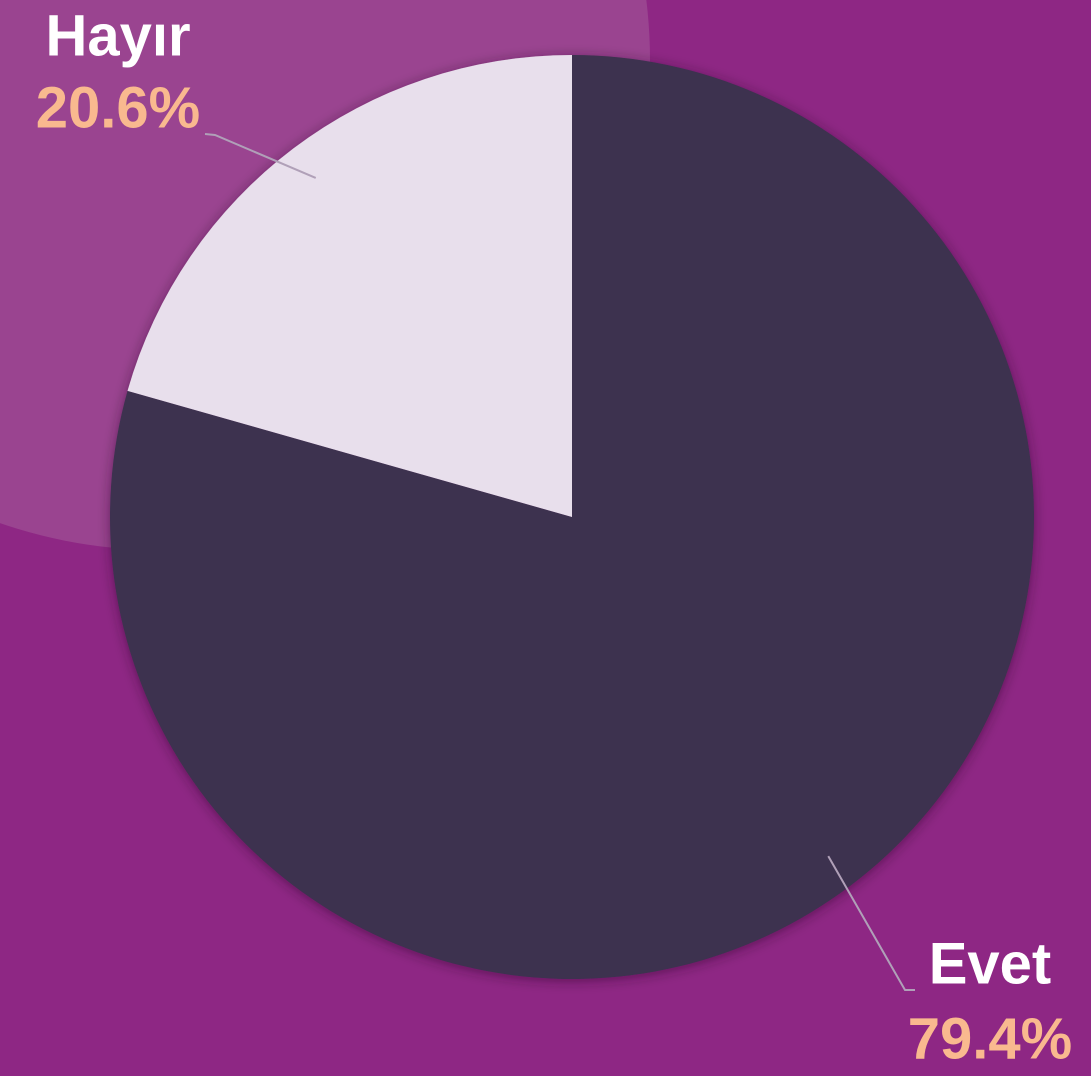 The width and height of the screenshot is (1091, 1076). Describe the element at coordinates (118, 107) in the screenshot. I see `value-label: 20.6%` at that location.